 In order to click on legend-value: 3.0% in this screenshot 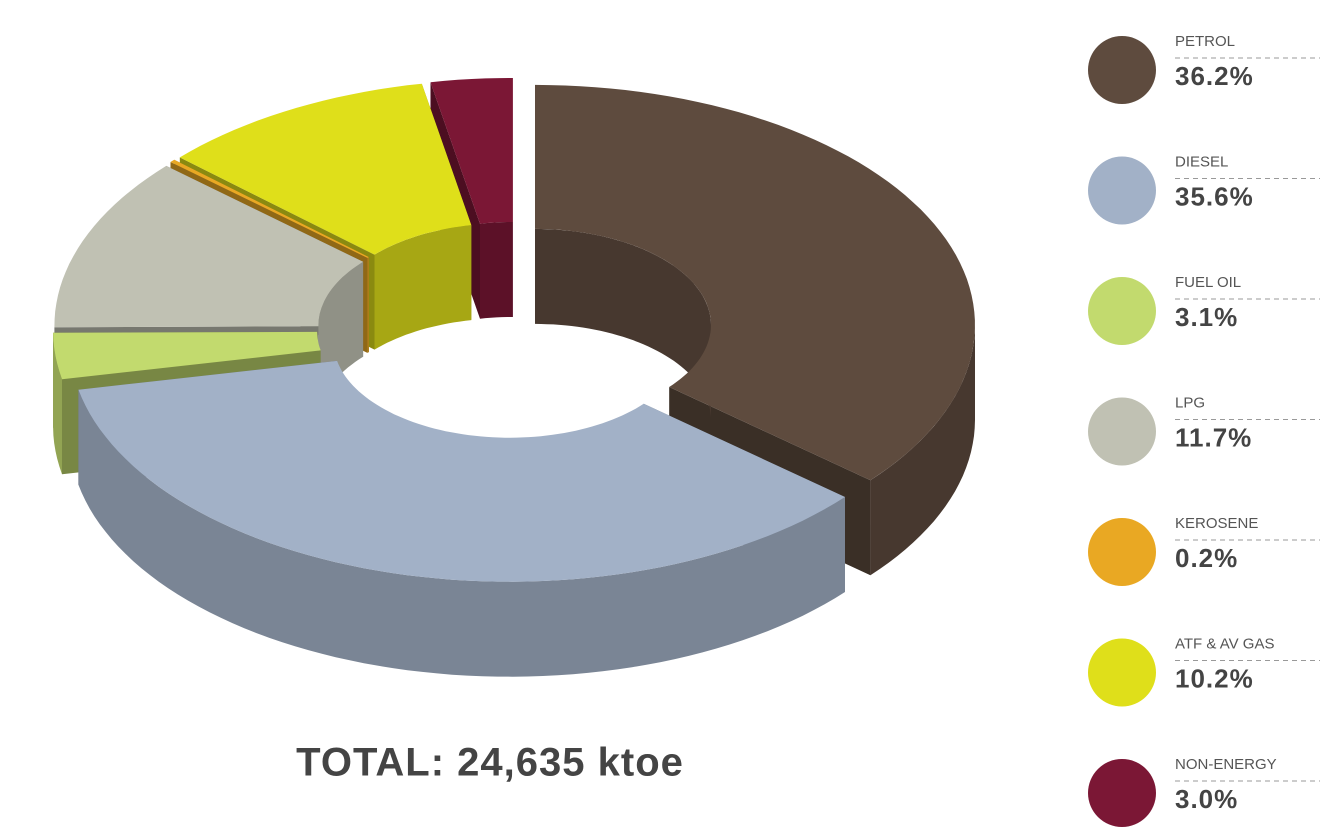, I will do `click(1206, 799)`.